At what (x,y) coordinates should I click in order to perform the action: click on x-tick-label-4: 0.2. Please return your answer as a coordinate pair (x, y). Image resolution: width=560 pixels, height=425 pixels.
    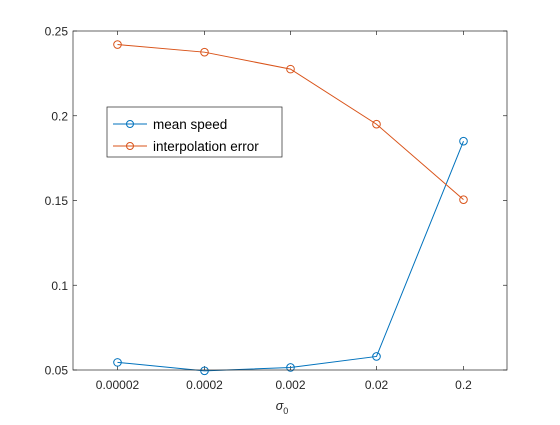
    Looking at the image, I should click on (463, 385).